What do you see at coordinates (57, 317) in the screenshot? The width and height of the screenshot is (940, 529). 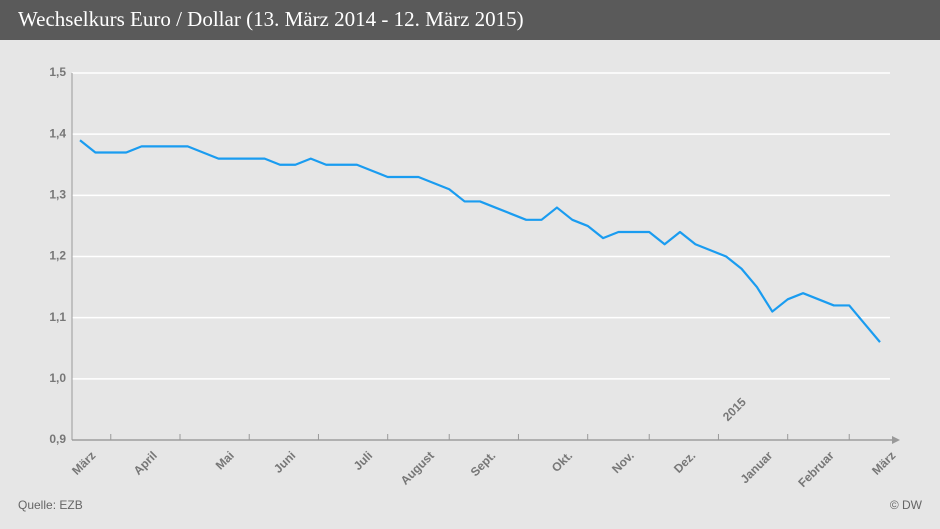 I see `y-tick-label: 1,1` at bounding box center [57, 317].